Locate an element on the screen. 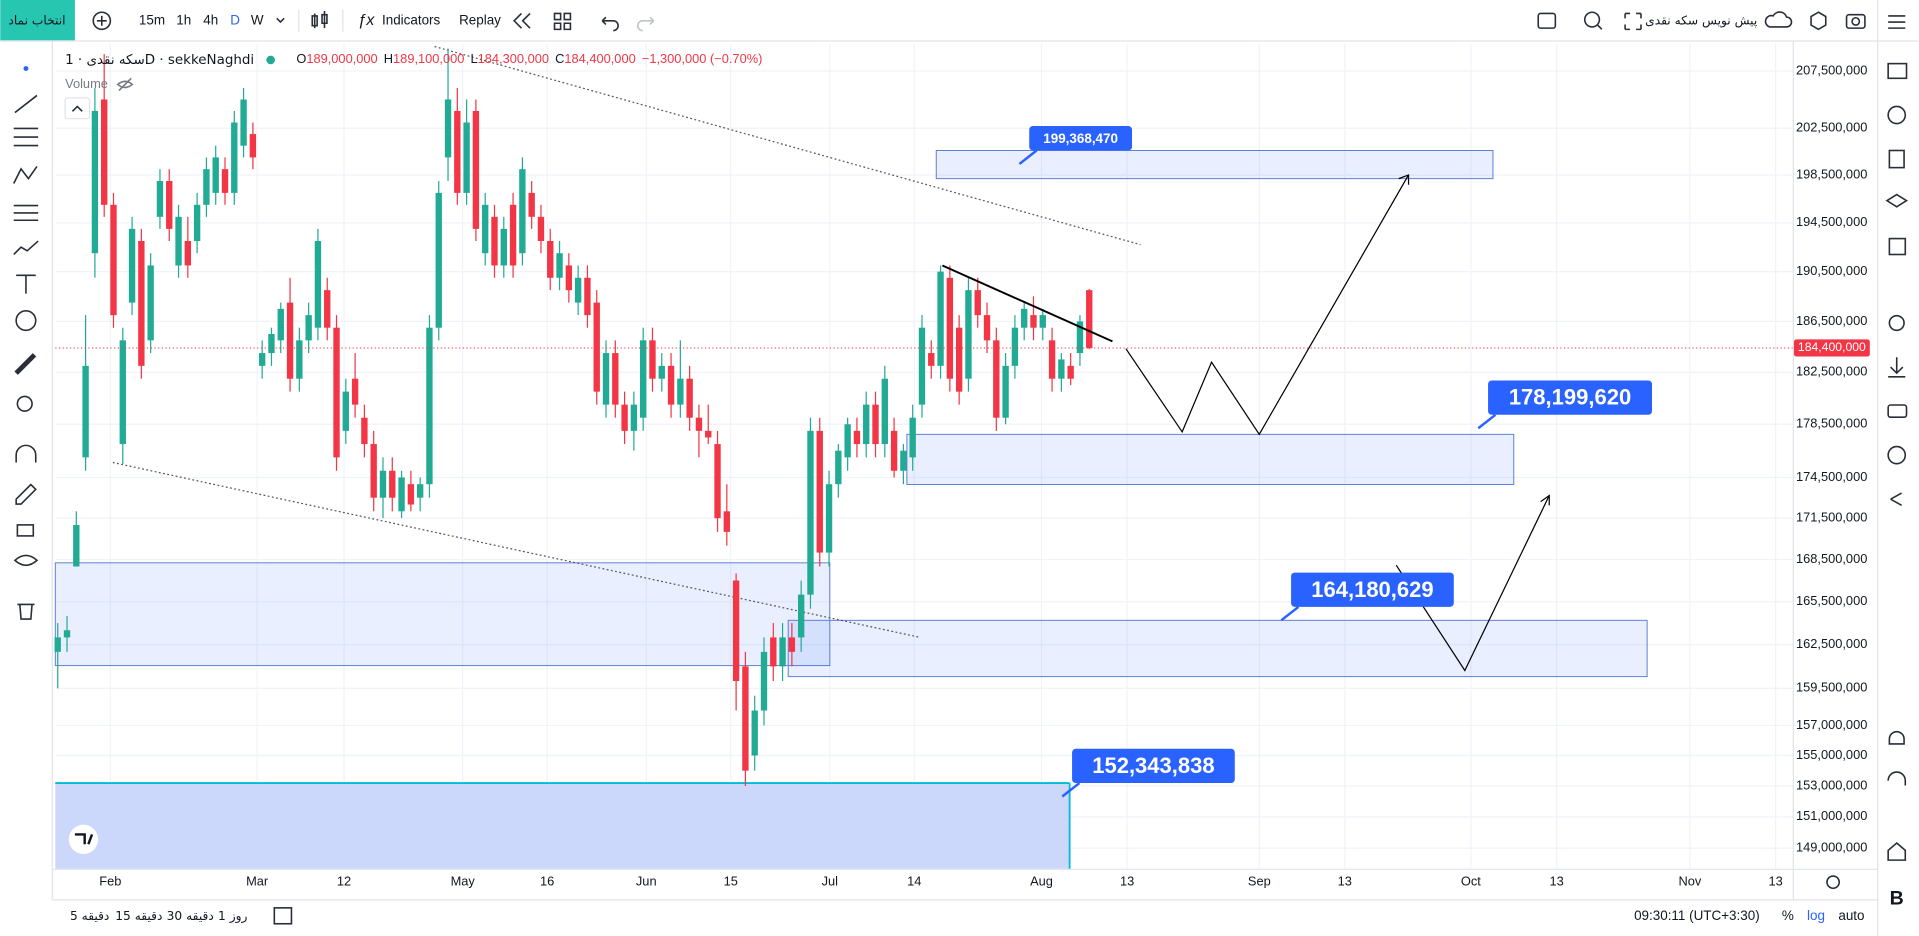 The image size is (1919, 936). download-icon is located at coordinates (1897, 367).